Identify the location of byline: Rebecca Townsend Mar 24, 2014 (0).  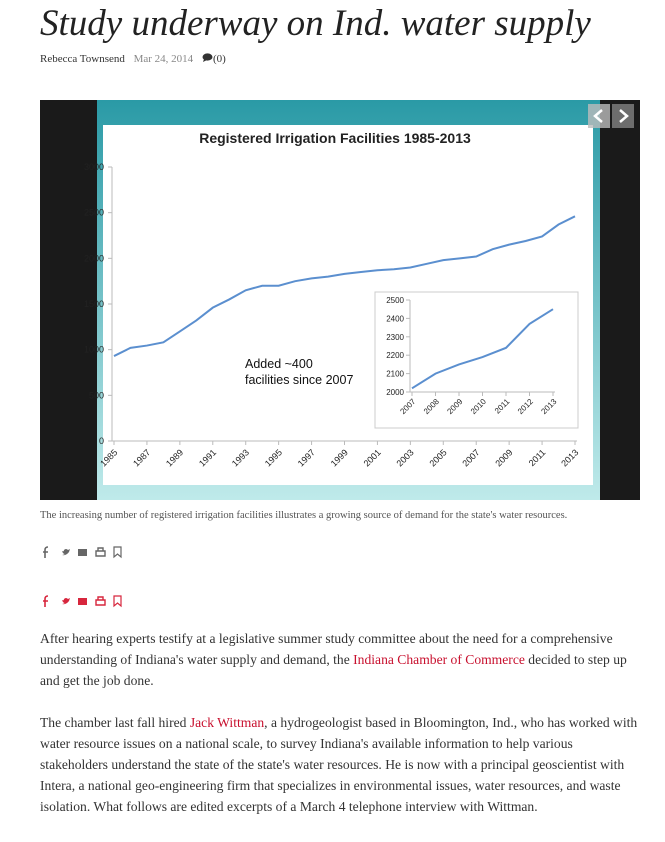
(133, 59).